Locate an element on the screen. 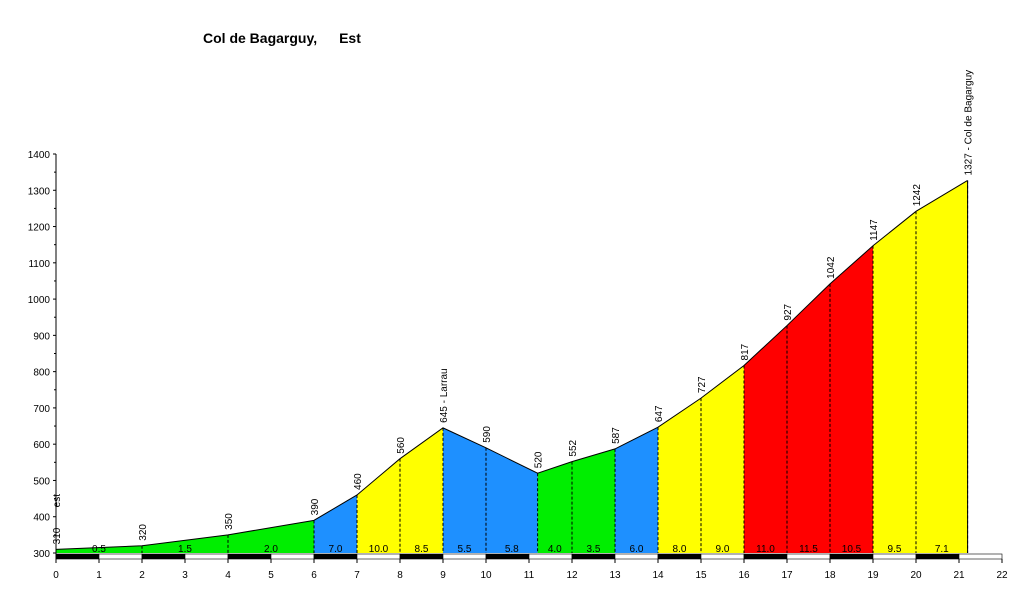  altitude-label-4: 390 is located at coordinates (315, 506).